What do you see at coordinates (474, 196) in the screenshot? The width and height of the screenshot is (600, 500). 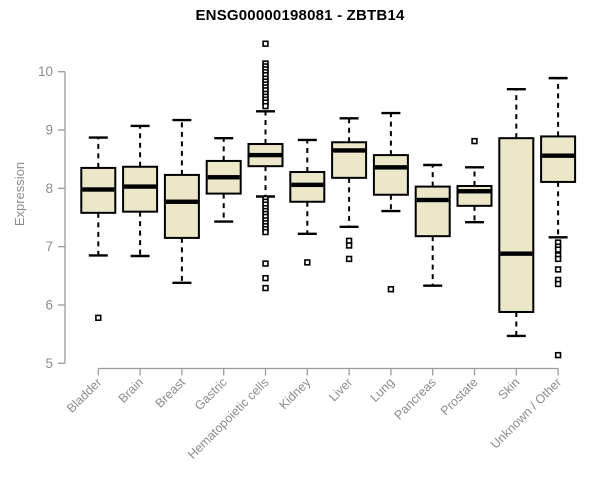 I see `box-prostate` at bounding box center [474, 196].